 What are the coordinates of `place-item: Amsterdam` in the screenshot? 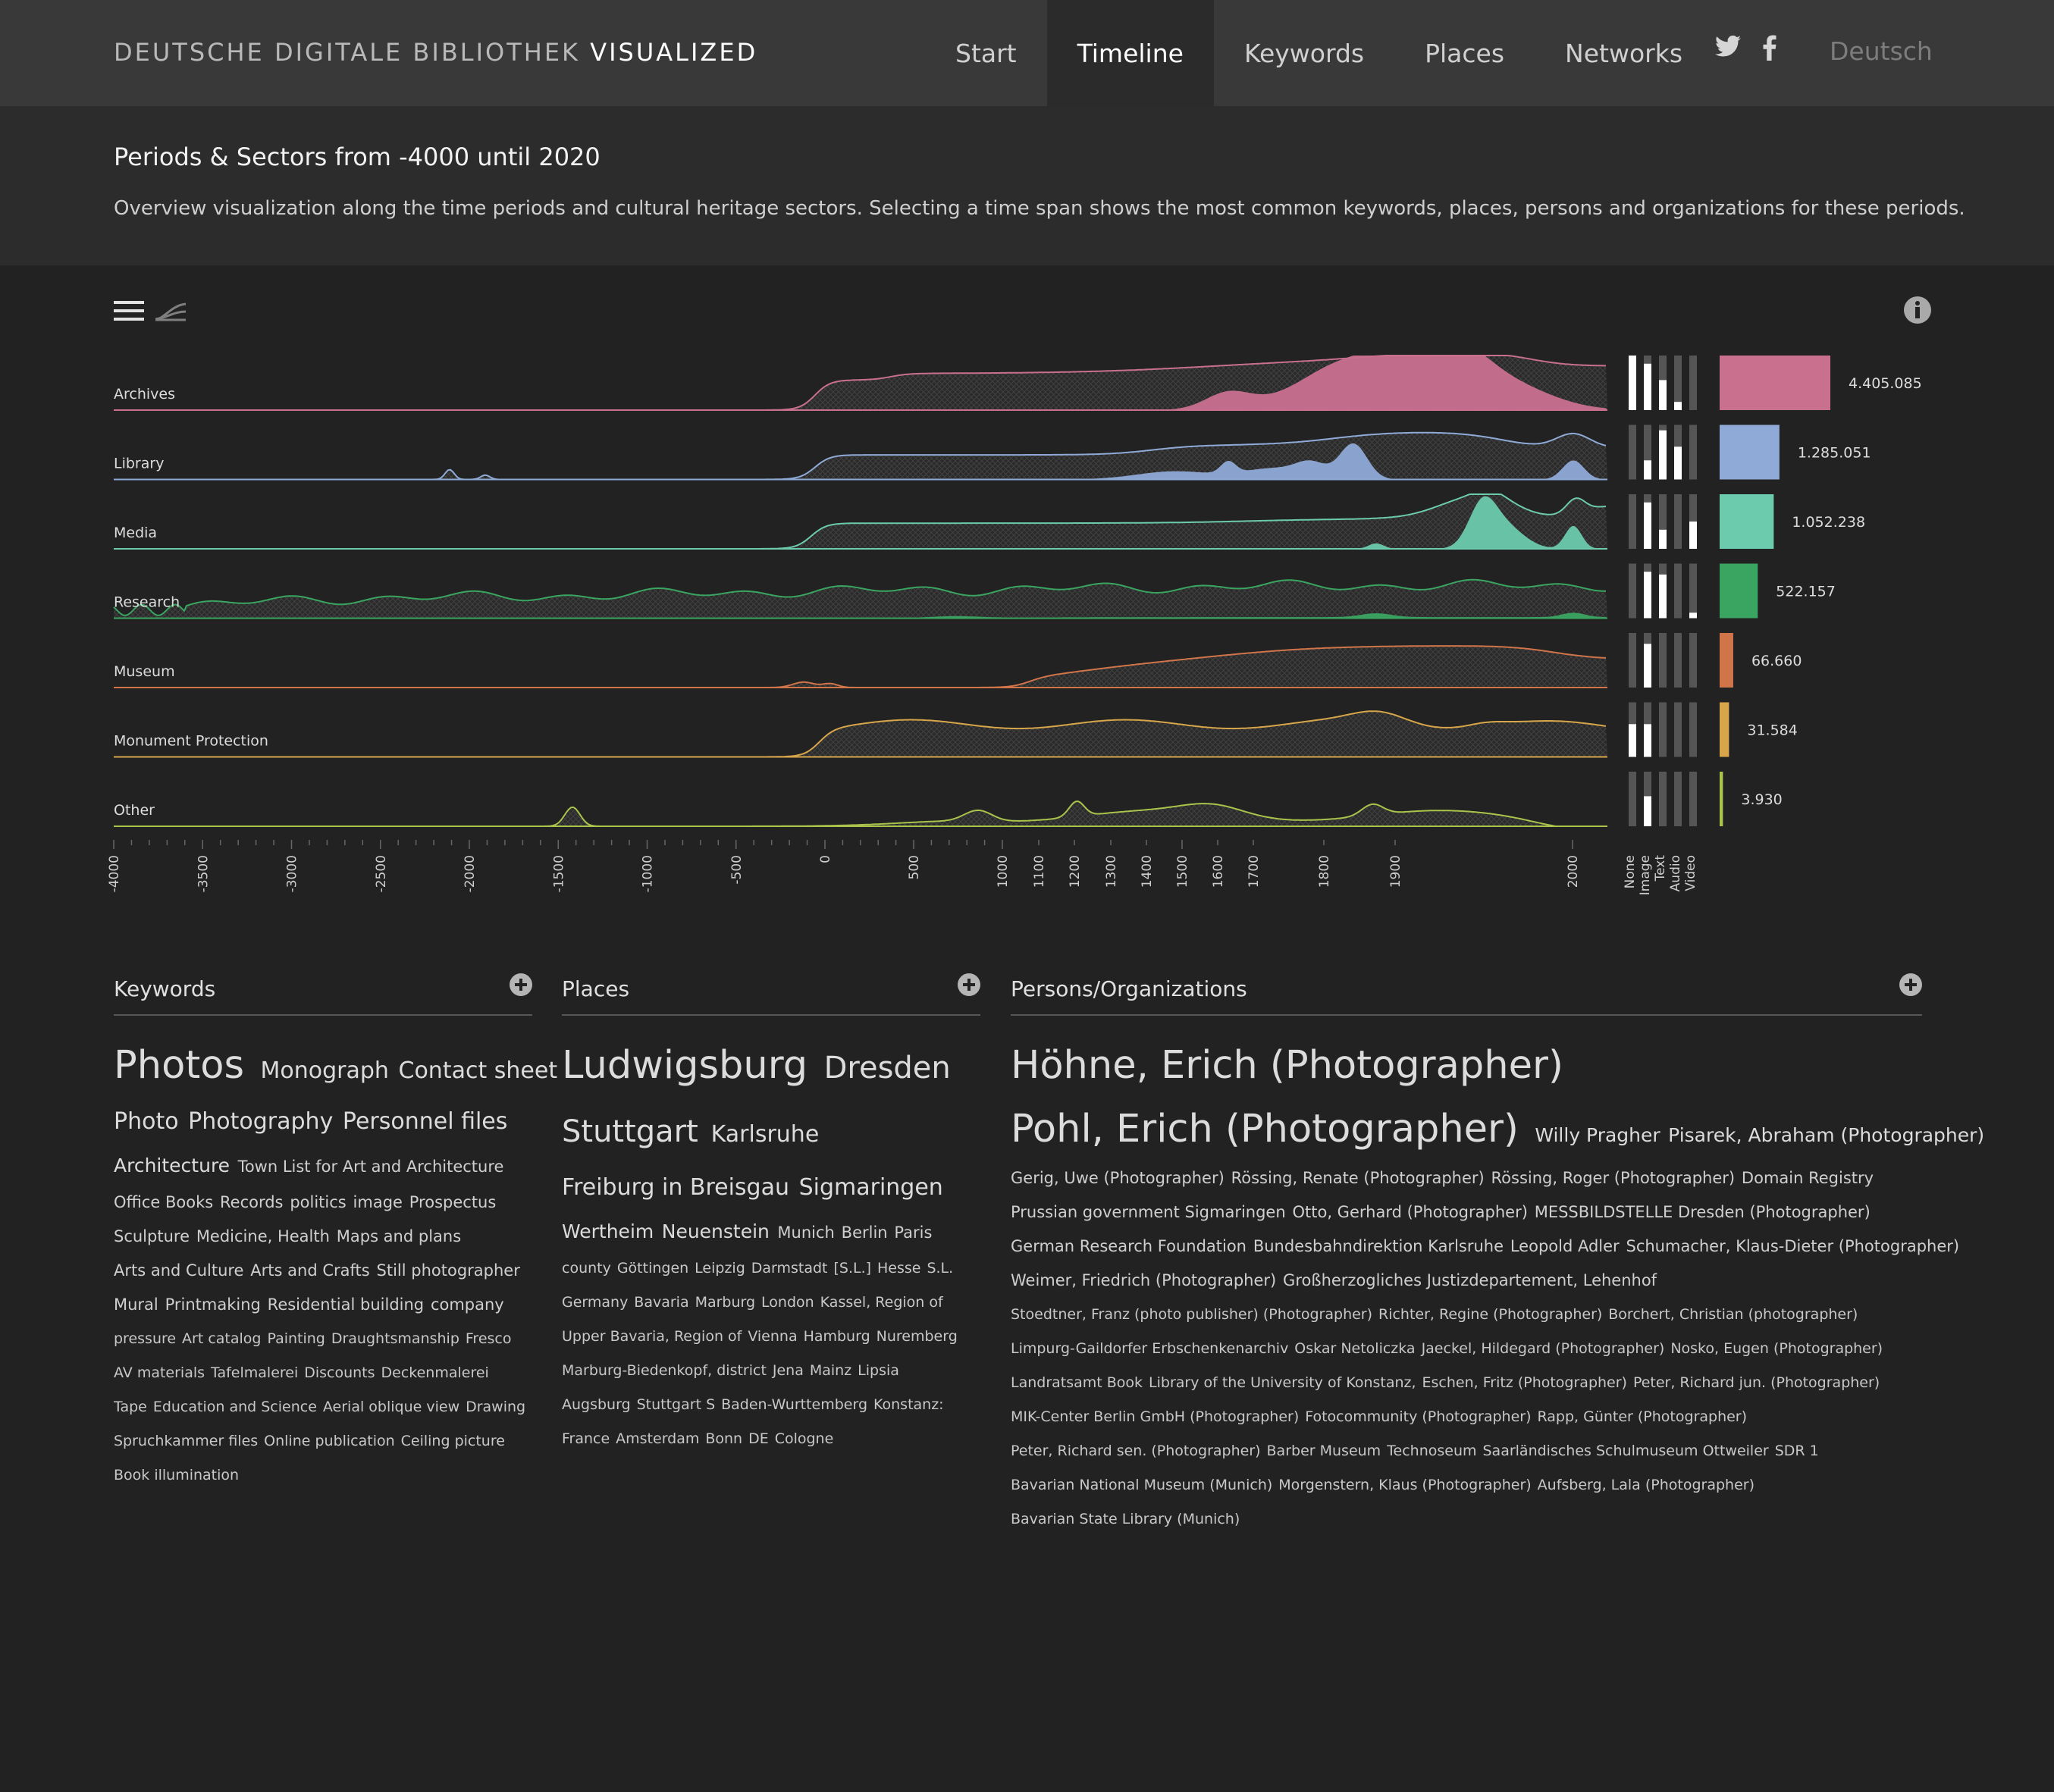 It's located at (658, 1438).